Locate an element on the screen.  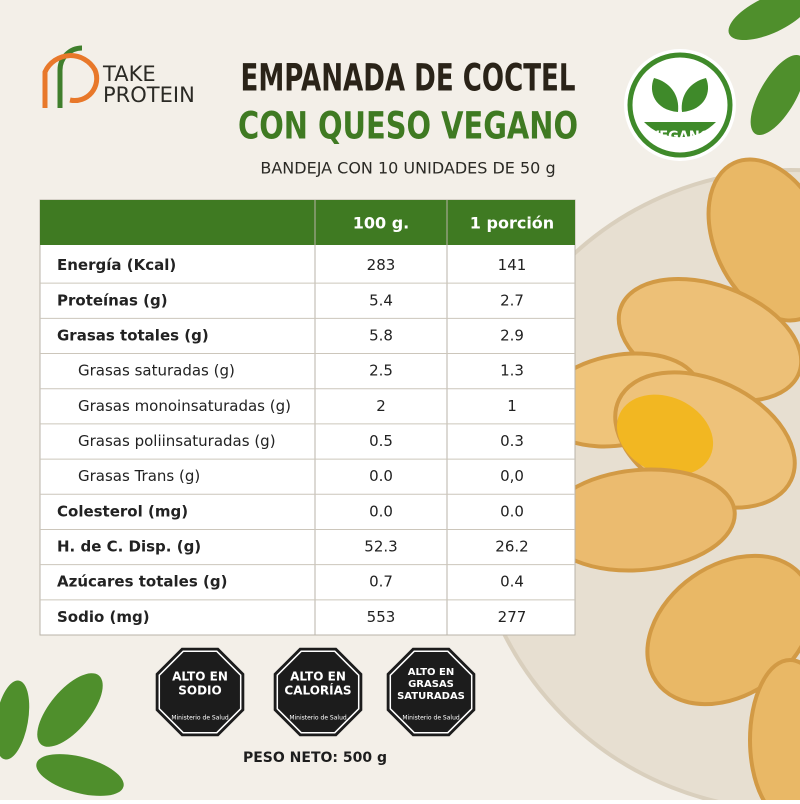
warning-line: GRASAS is located at coordinates (431, 684).